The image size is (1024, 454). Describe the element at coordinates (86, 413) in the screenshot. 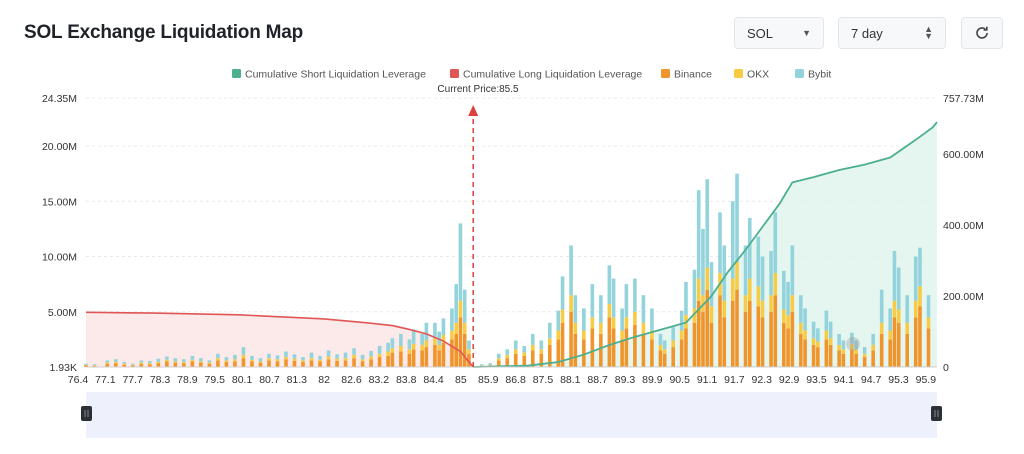

I see `brush-handle-left` at that location.